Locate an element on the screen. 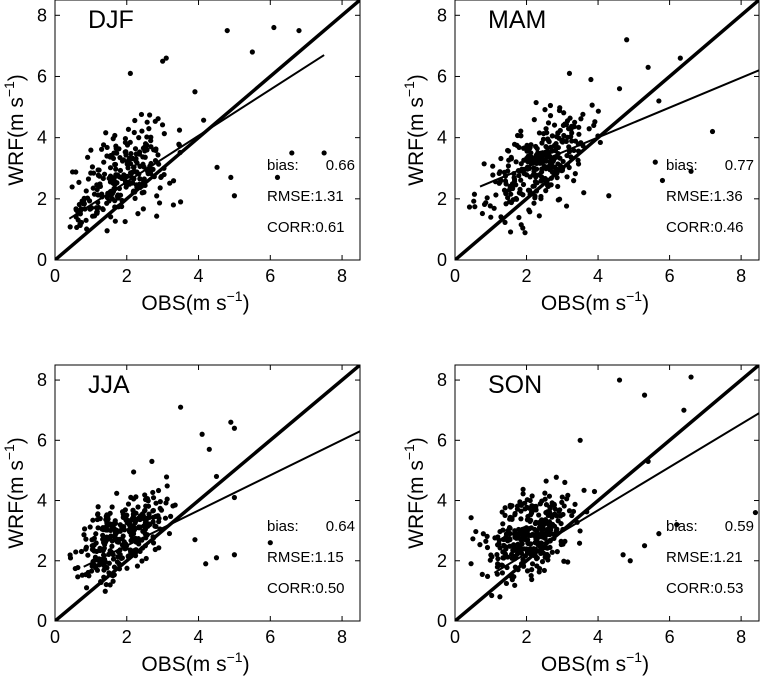  rmse-value: RMSE:1.15 is located at coordinates (305, 557).